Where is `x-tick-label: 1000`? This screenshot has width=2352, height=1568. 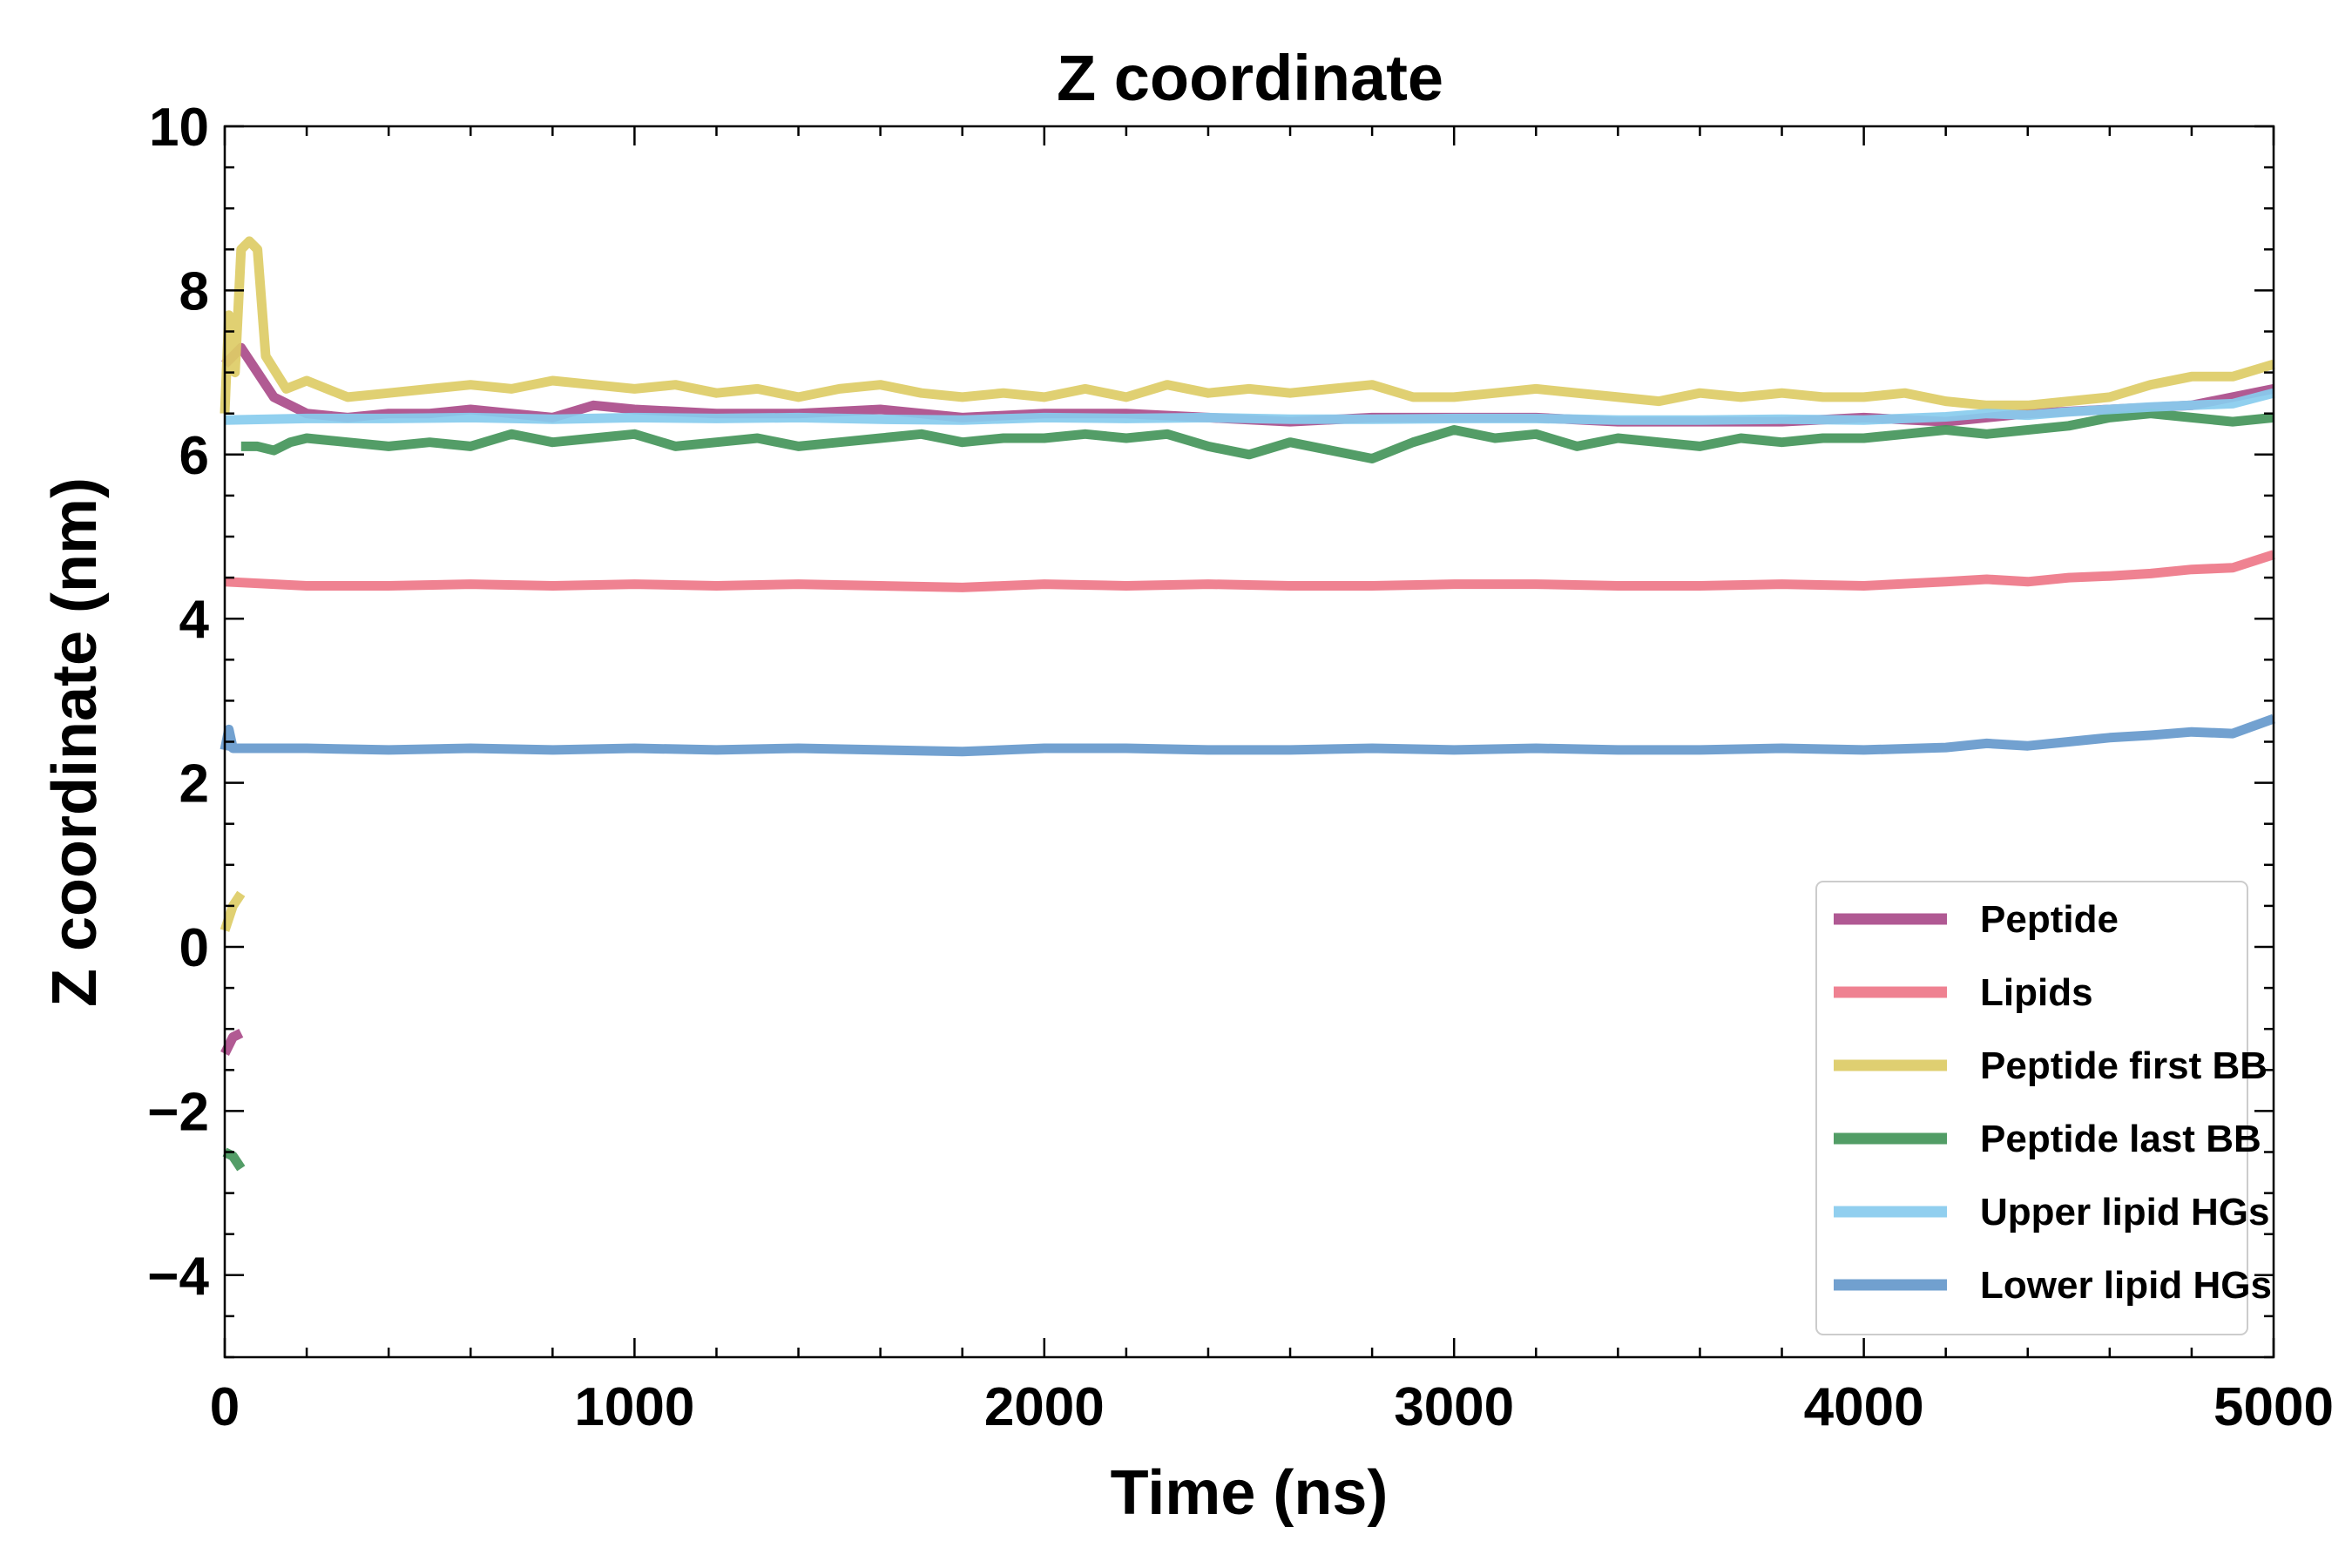 x-tick-label: 1000 is located at coordinates (634, 1407).